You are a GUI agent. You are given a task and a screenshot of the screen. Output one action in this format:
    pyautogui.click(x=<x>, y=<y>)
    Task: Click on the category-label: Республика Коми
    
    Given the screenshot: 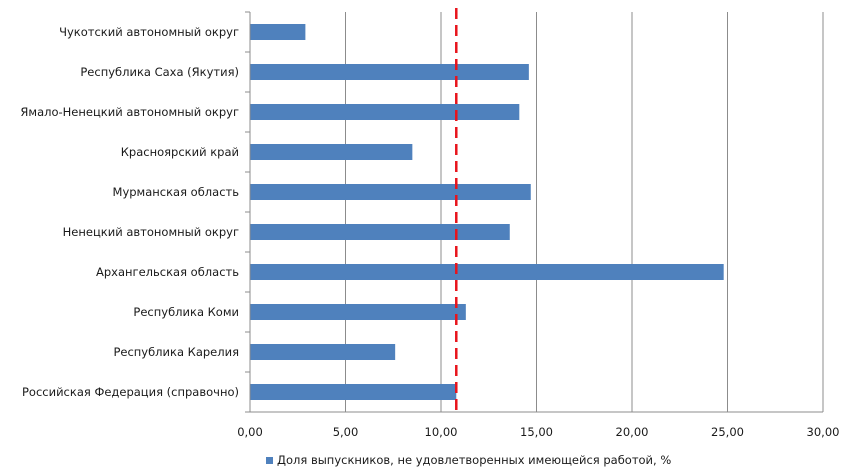 What is the action you would take?
    pyautogui.click(x=186, y=312)
    